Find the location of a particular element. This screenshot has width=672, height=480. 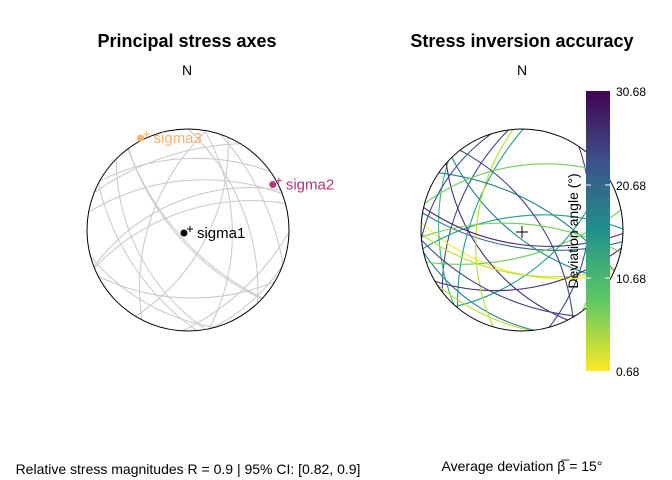

left-stress-axes: sigma1 sigma2 sigma3 is located at coordinates (235, 186).